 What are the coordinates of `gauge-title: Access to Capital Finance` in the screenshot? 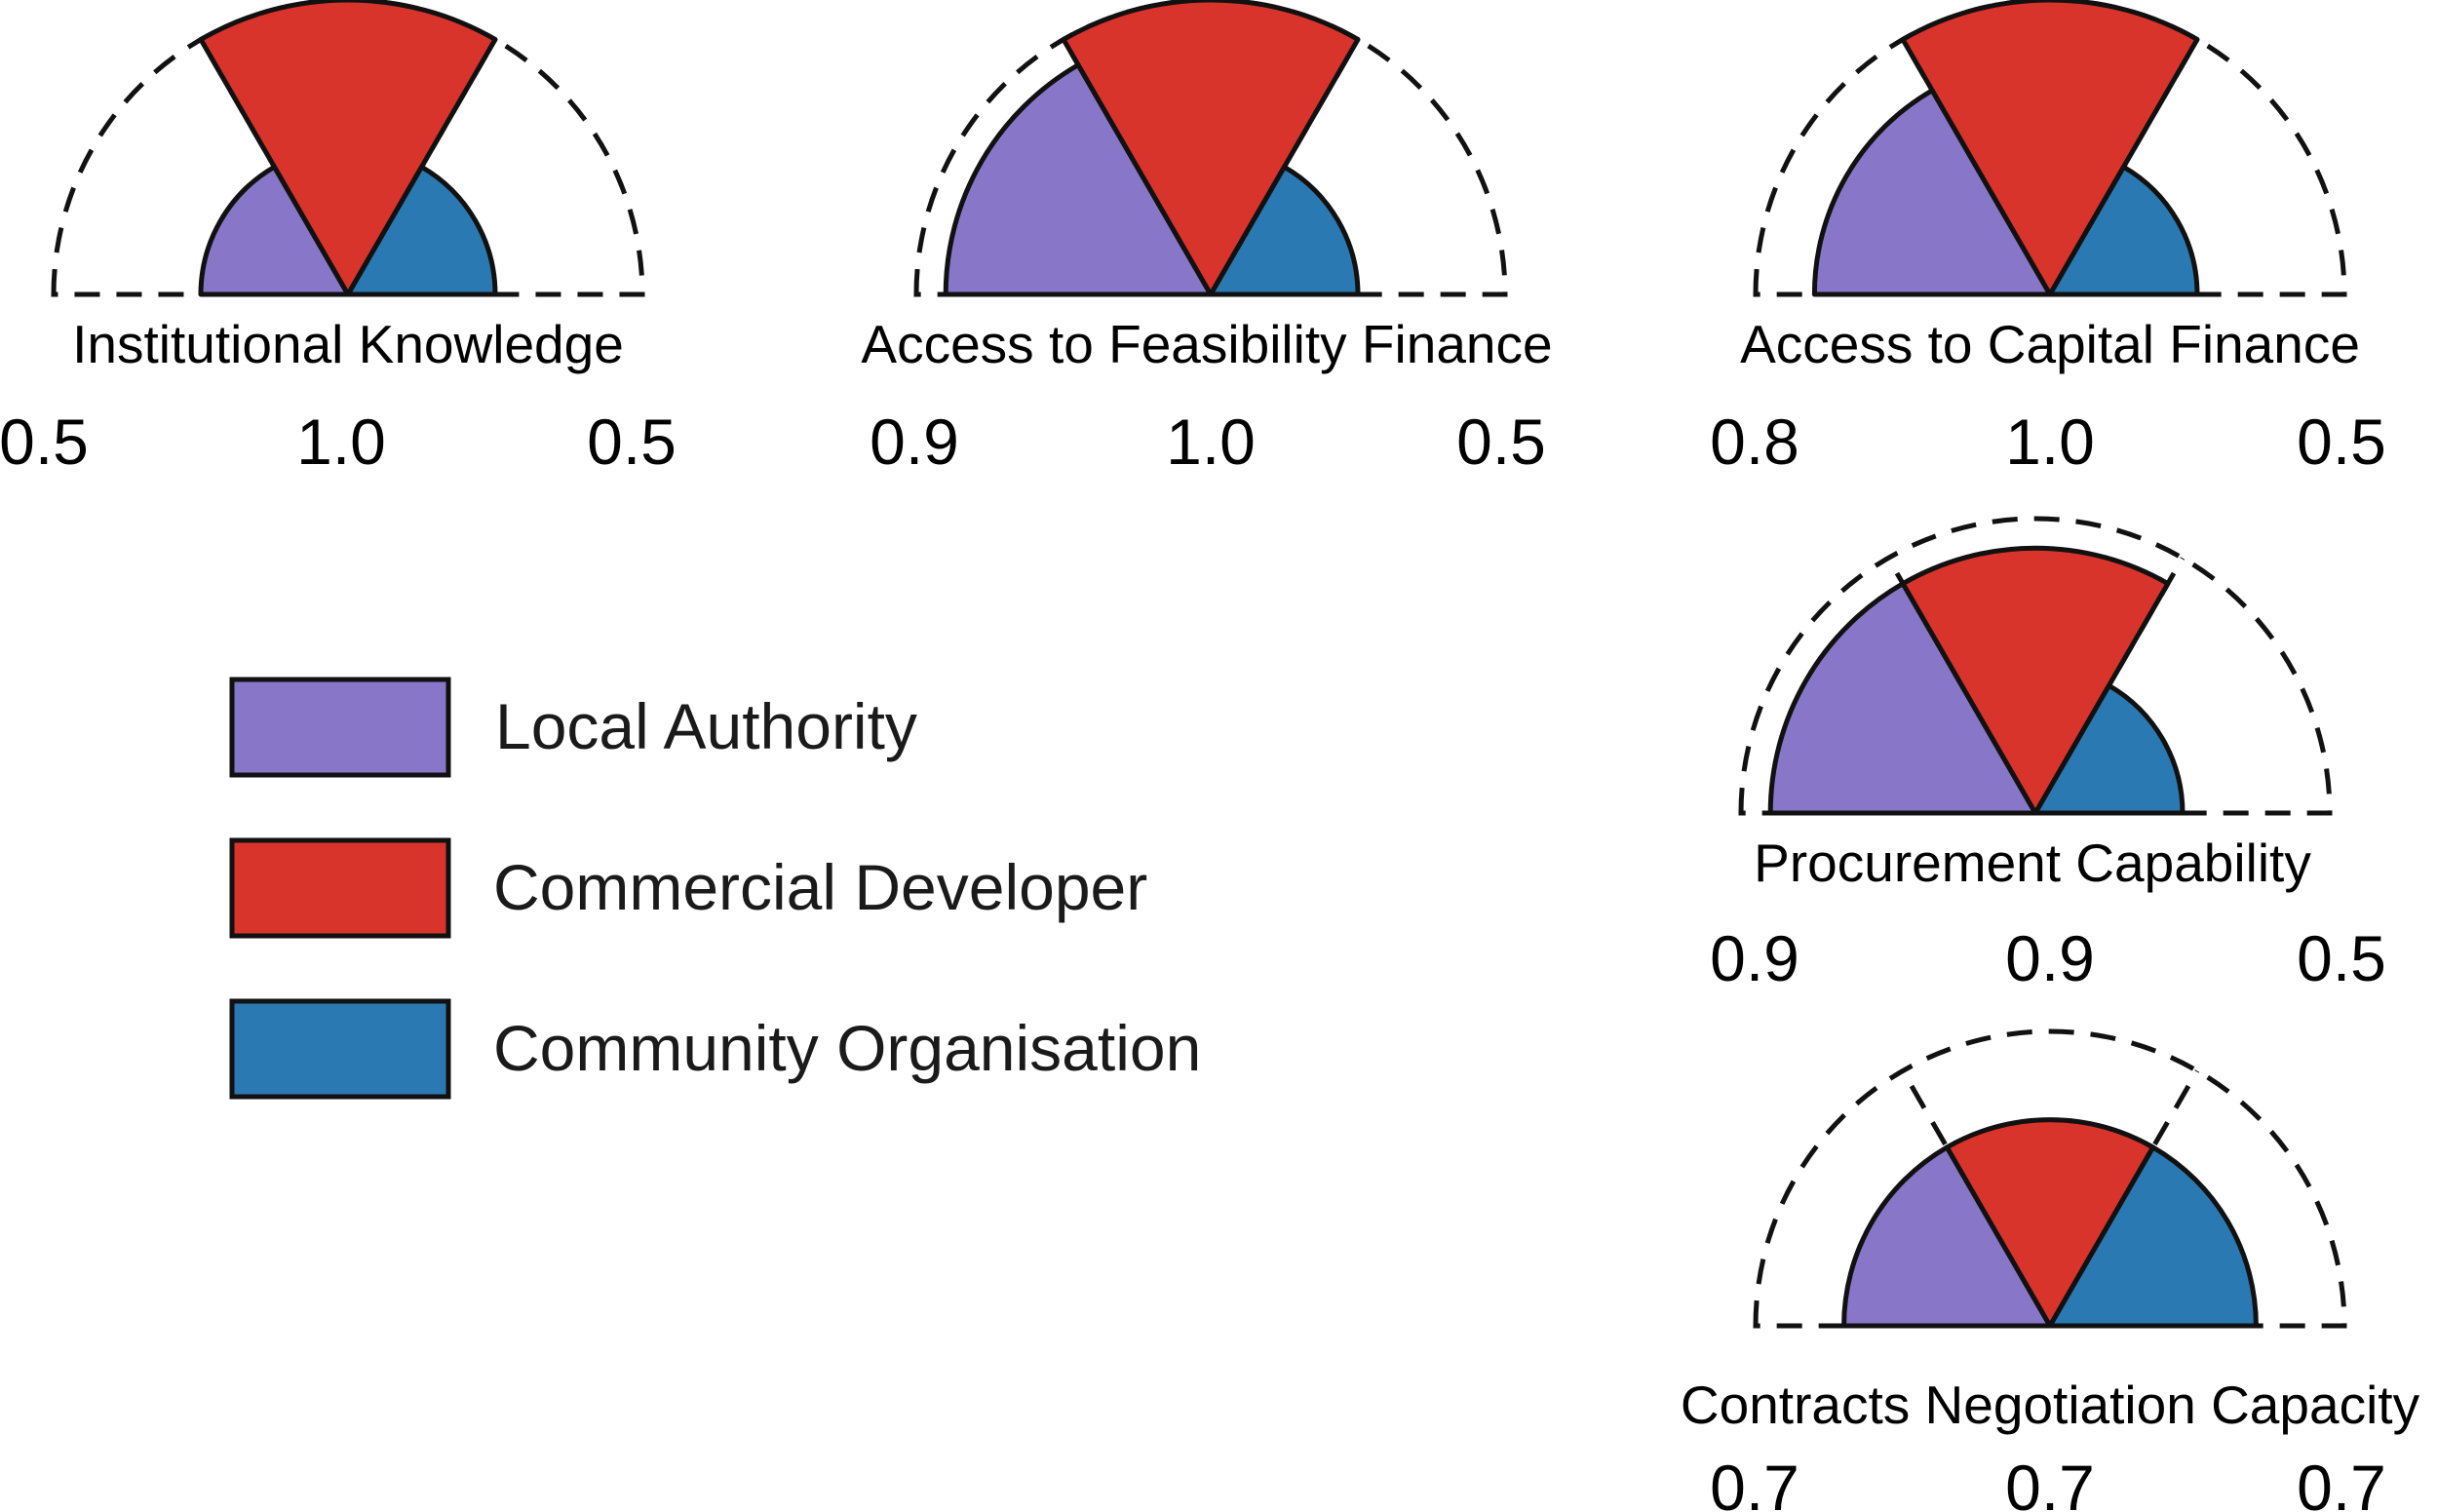 It's located at (2050, 344).